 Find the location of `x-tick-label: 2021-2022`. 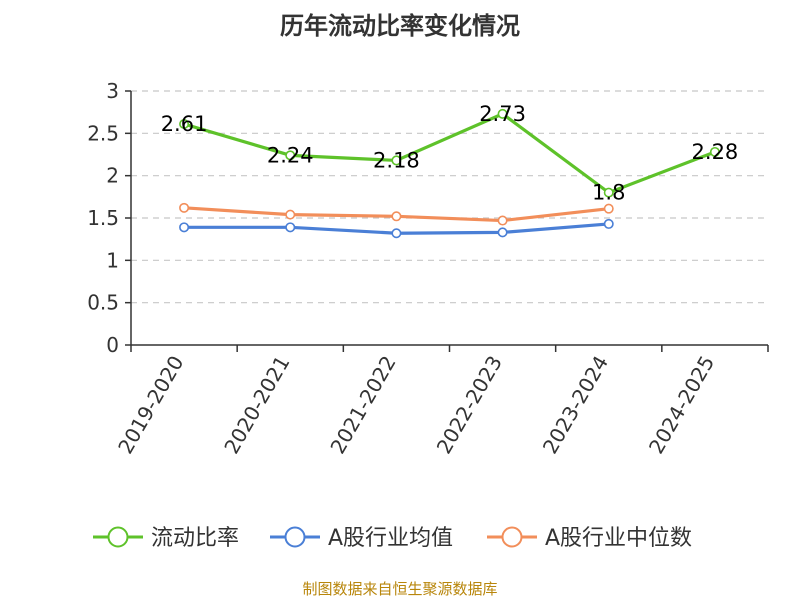

x-tick-label: 2021-2022 is located at coordinates (362, 405).